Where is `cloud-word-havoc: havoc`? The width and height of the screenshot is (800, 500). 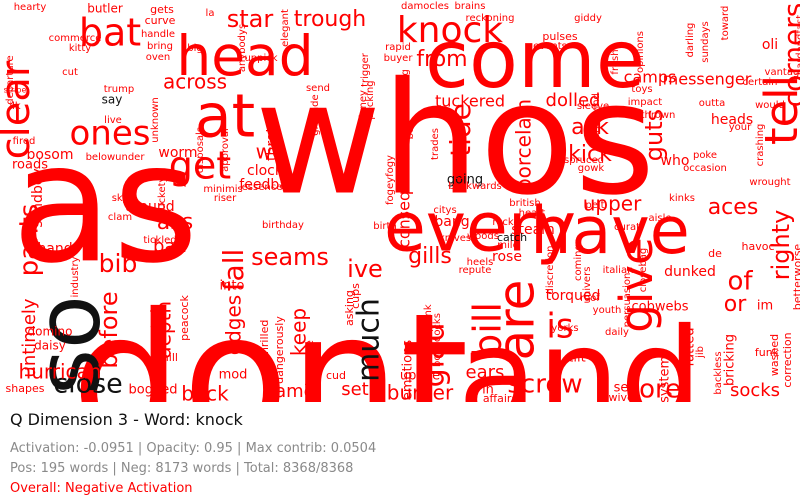 cloud-word-havoc: havoc is located at coordinates (758, 246).